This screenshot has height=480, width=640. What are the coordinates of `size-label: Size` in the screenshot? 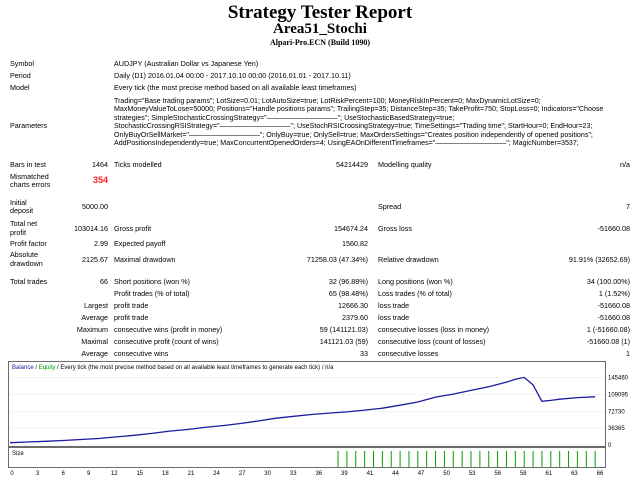 It's located at (18, 454).